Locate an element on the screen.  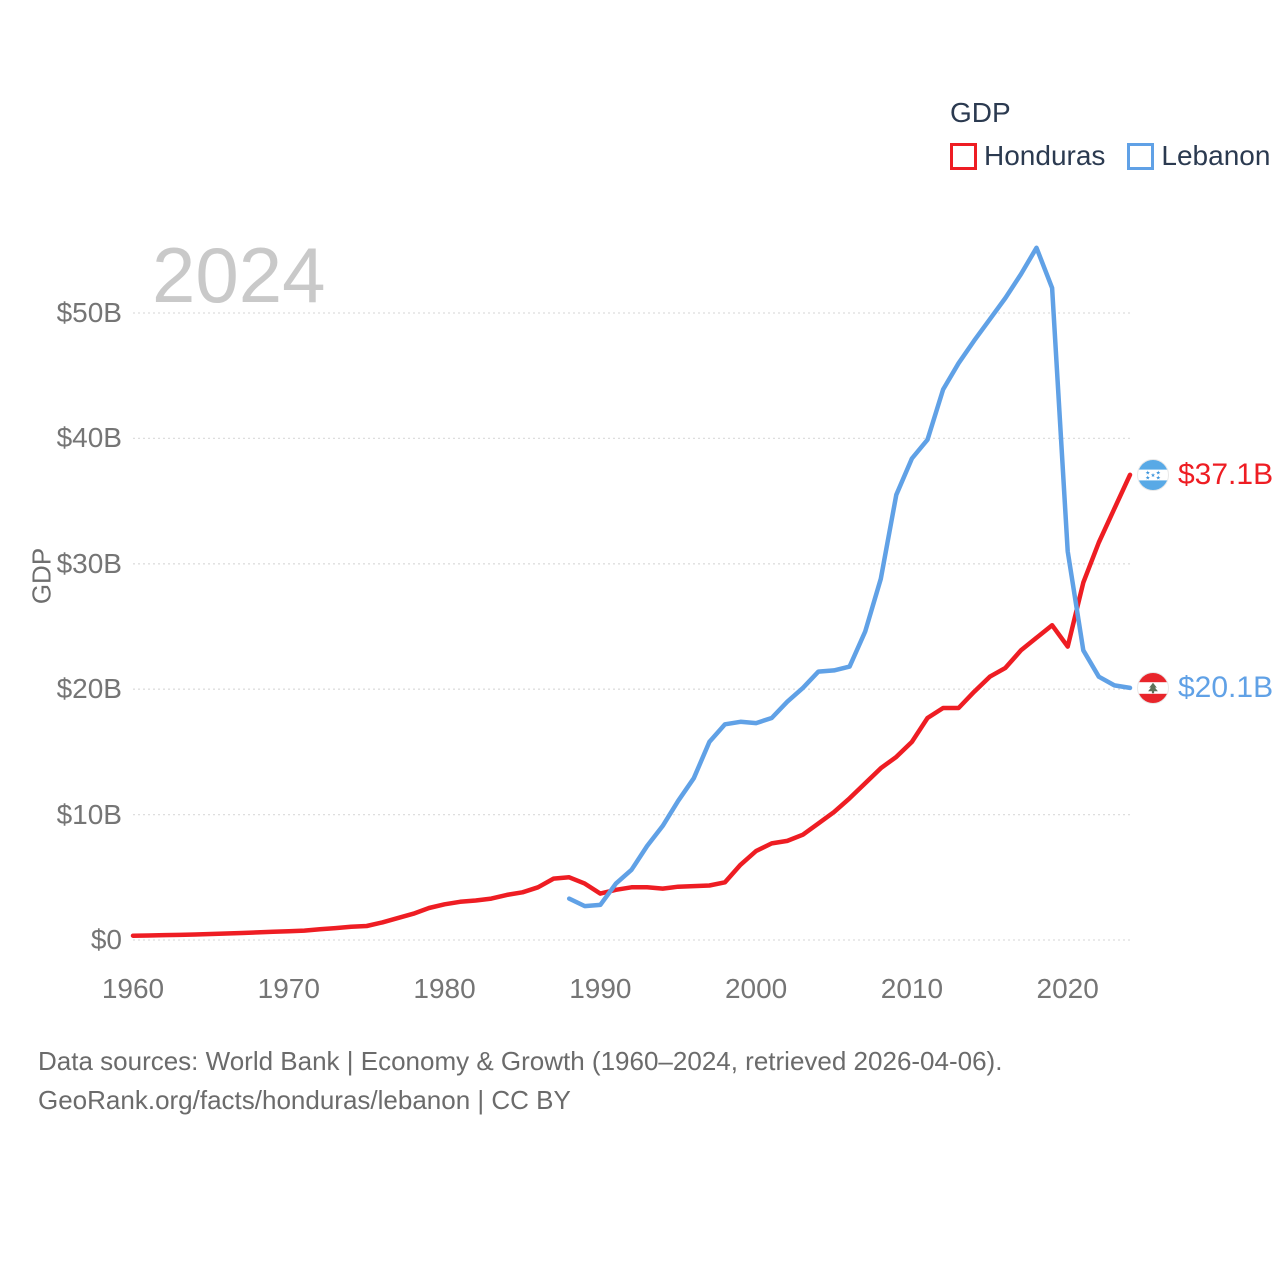
lebanon-flag-icon is located at coordinates (1153, 687).